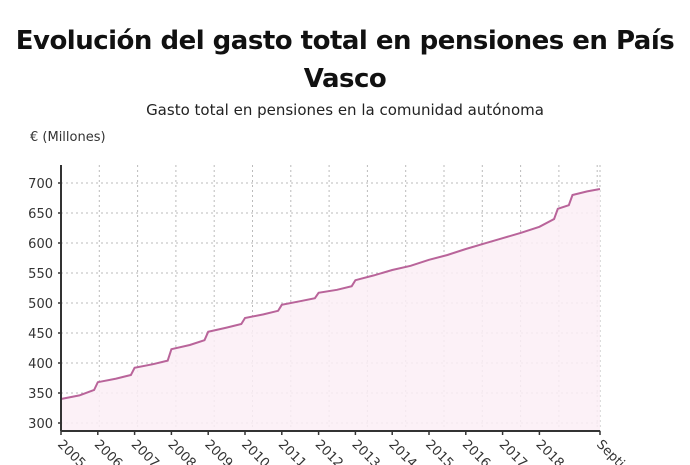 This screenshot has width=690, height=465. Describe the element at coordinates (366, 451) in the screenshot. I see `x-tick-label: 2013` at that location.